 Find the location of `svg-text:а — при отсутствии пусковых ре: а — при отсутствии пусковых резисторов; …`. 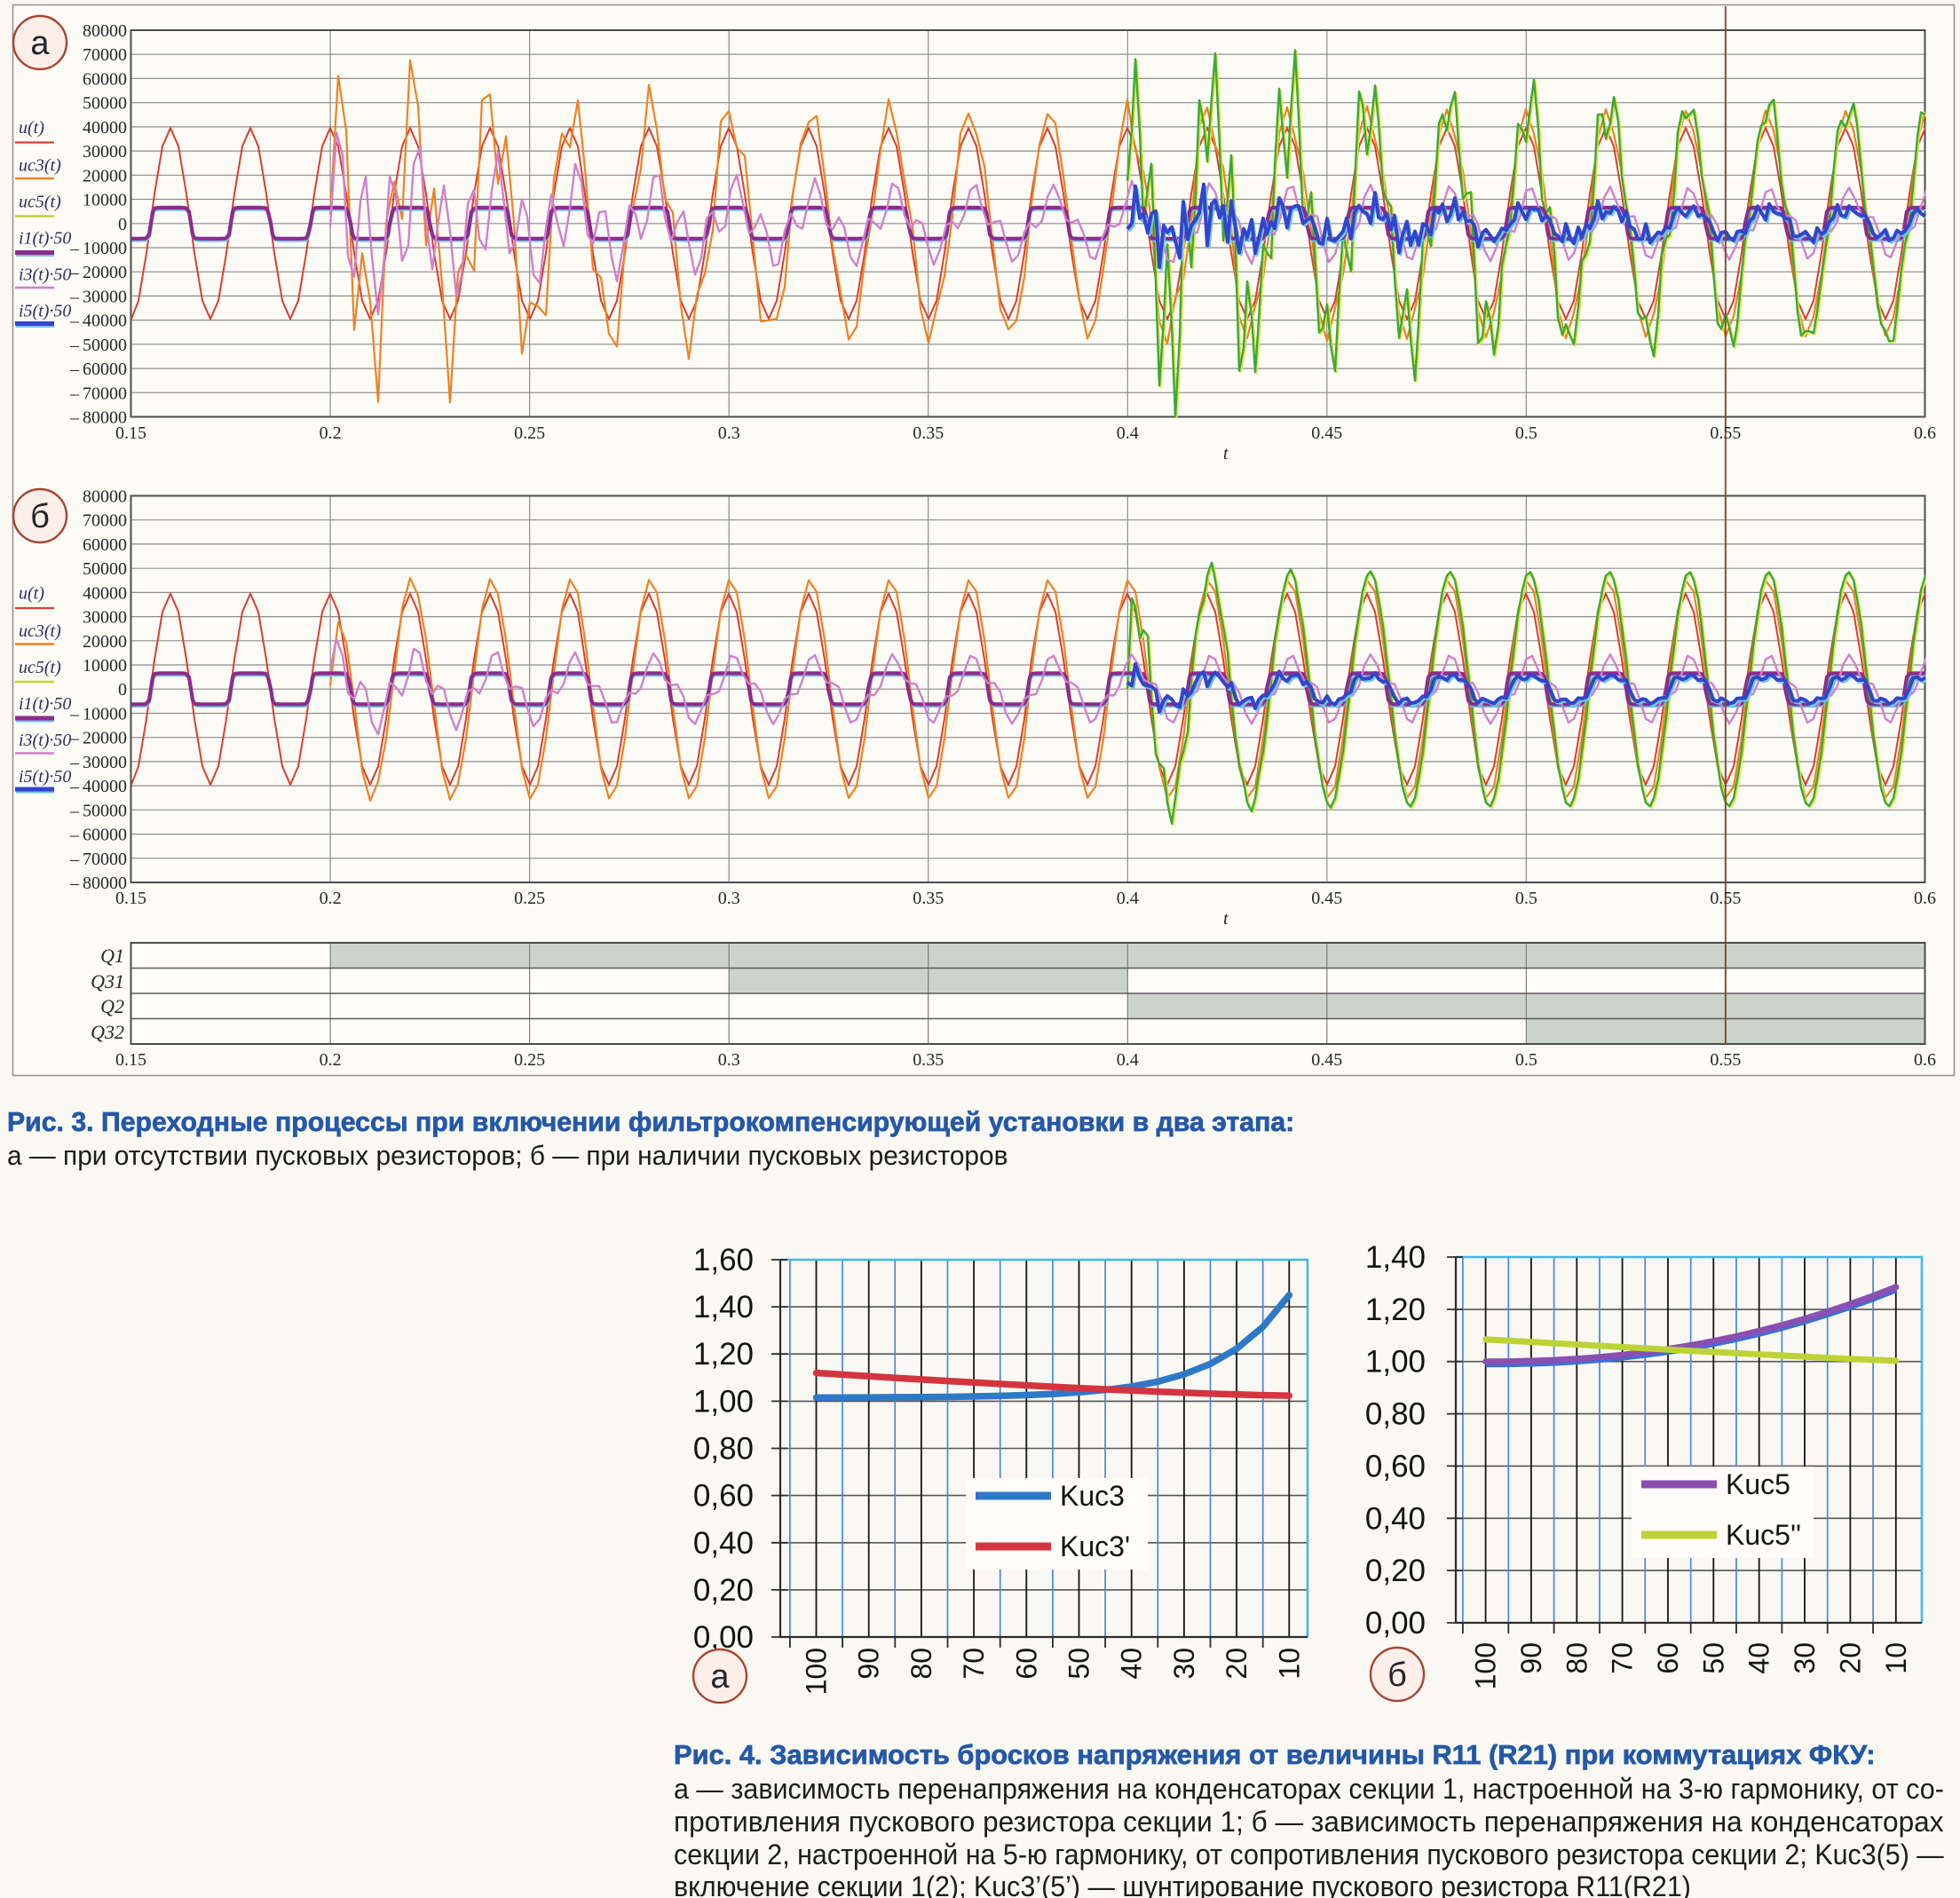

svg-text:а — при отсутствии пусковых ре: а — при отсутствии пусковых резисторов; … is located at coordinates (507, 1155).